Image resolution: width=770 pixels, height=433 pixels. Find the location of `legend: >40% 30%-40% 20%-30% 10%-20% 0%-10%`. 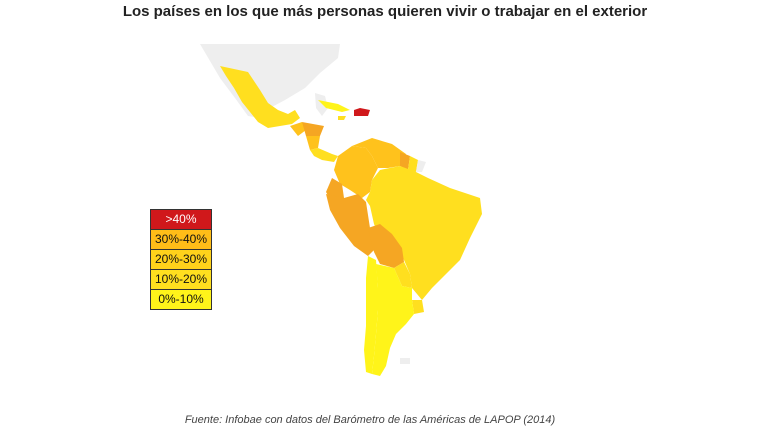

legend: >40% 30%-40% 20%-30% 10%-20% 0%-10% is located at coordinates (181, 259).